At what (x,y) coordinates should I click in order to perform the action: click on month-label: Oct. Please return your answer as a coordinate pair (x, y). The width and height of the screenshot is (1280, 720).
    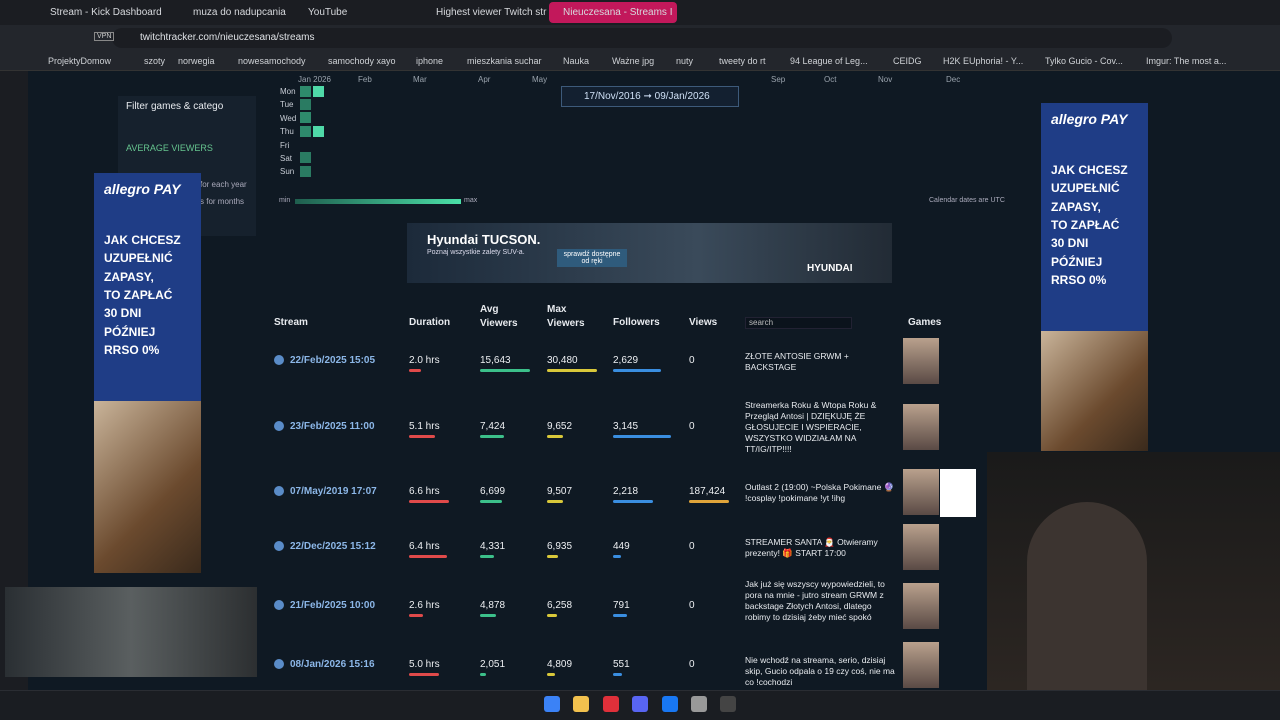
    Looking at the image, I should click on (830, 79).